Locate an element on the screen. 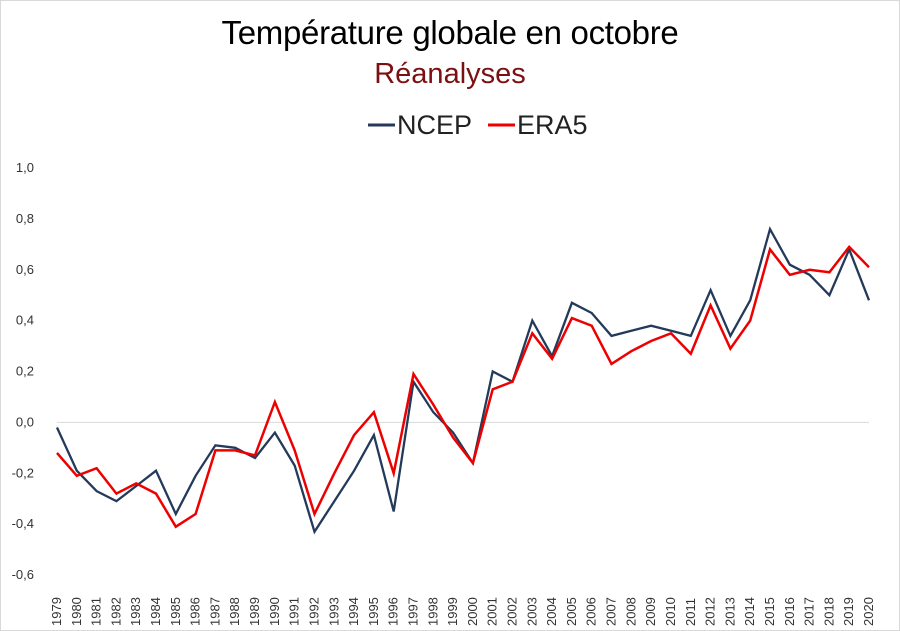 This screenshot has width=900, height=631. x-tick-label: 2009 is located at coordinates (650, 611).